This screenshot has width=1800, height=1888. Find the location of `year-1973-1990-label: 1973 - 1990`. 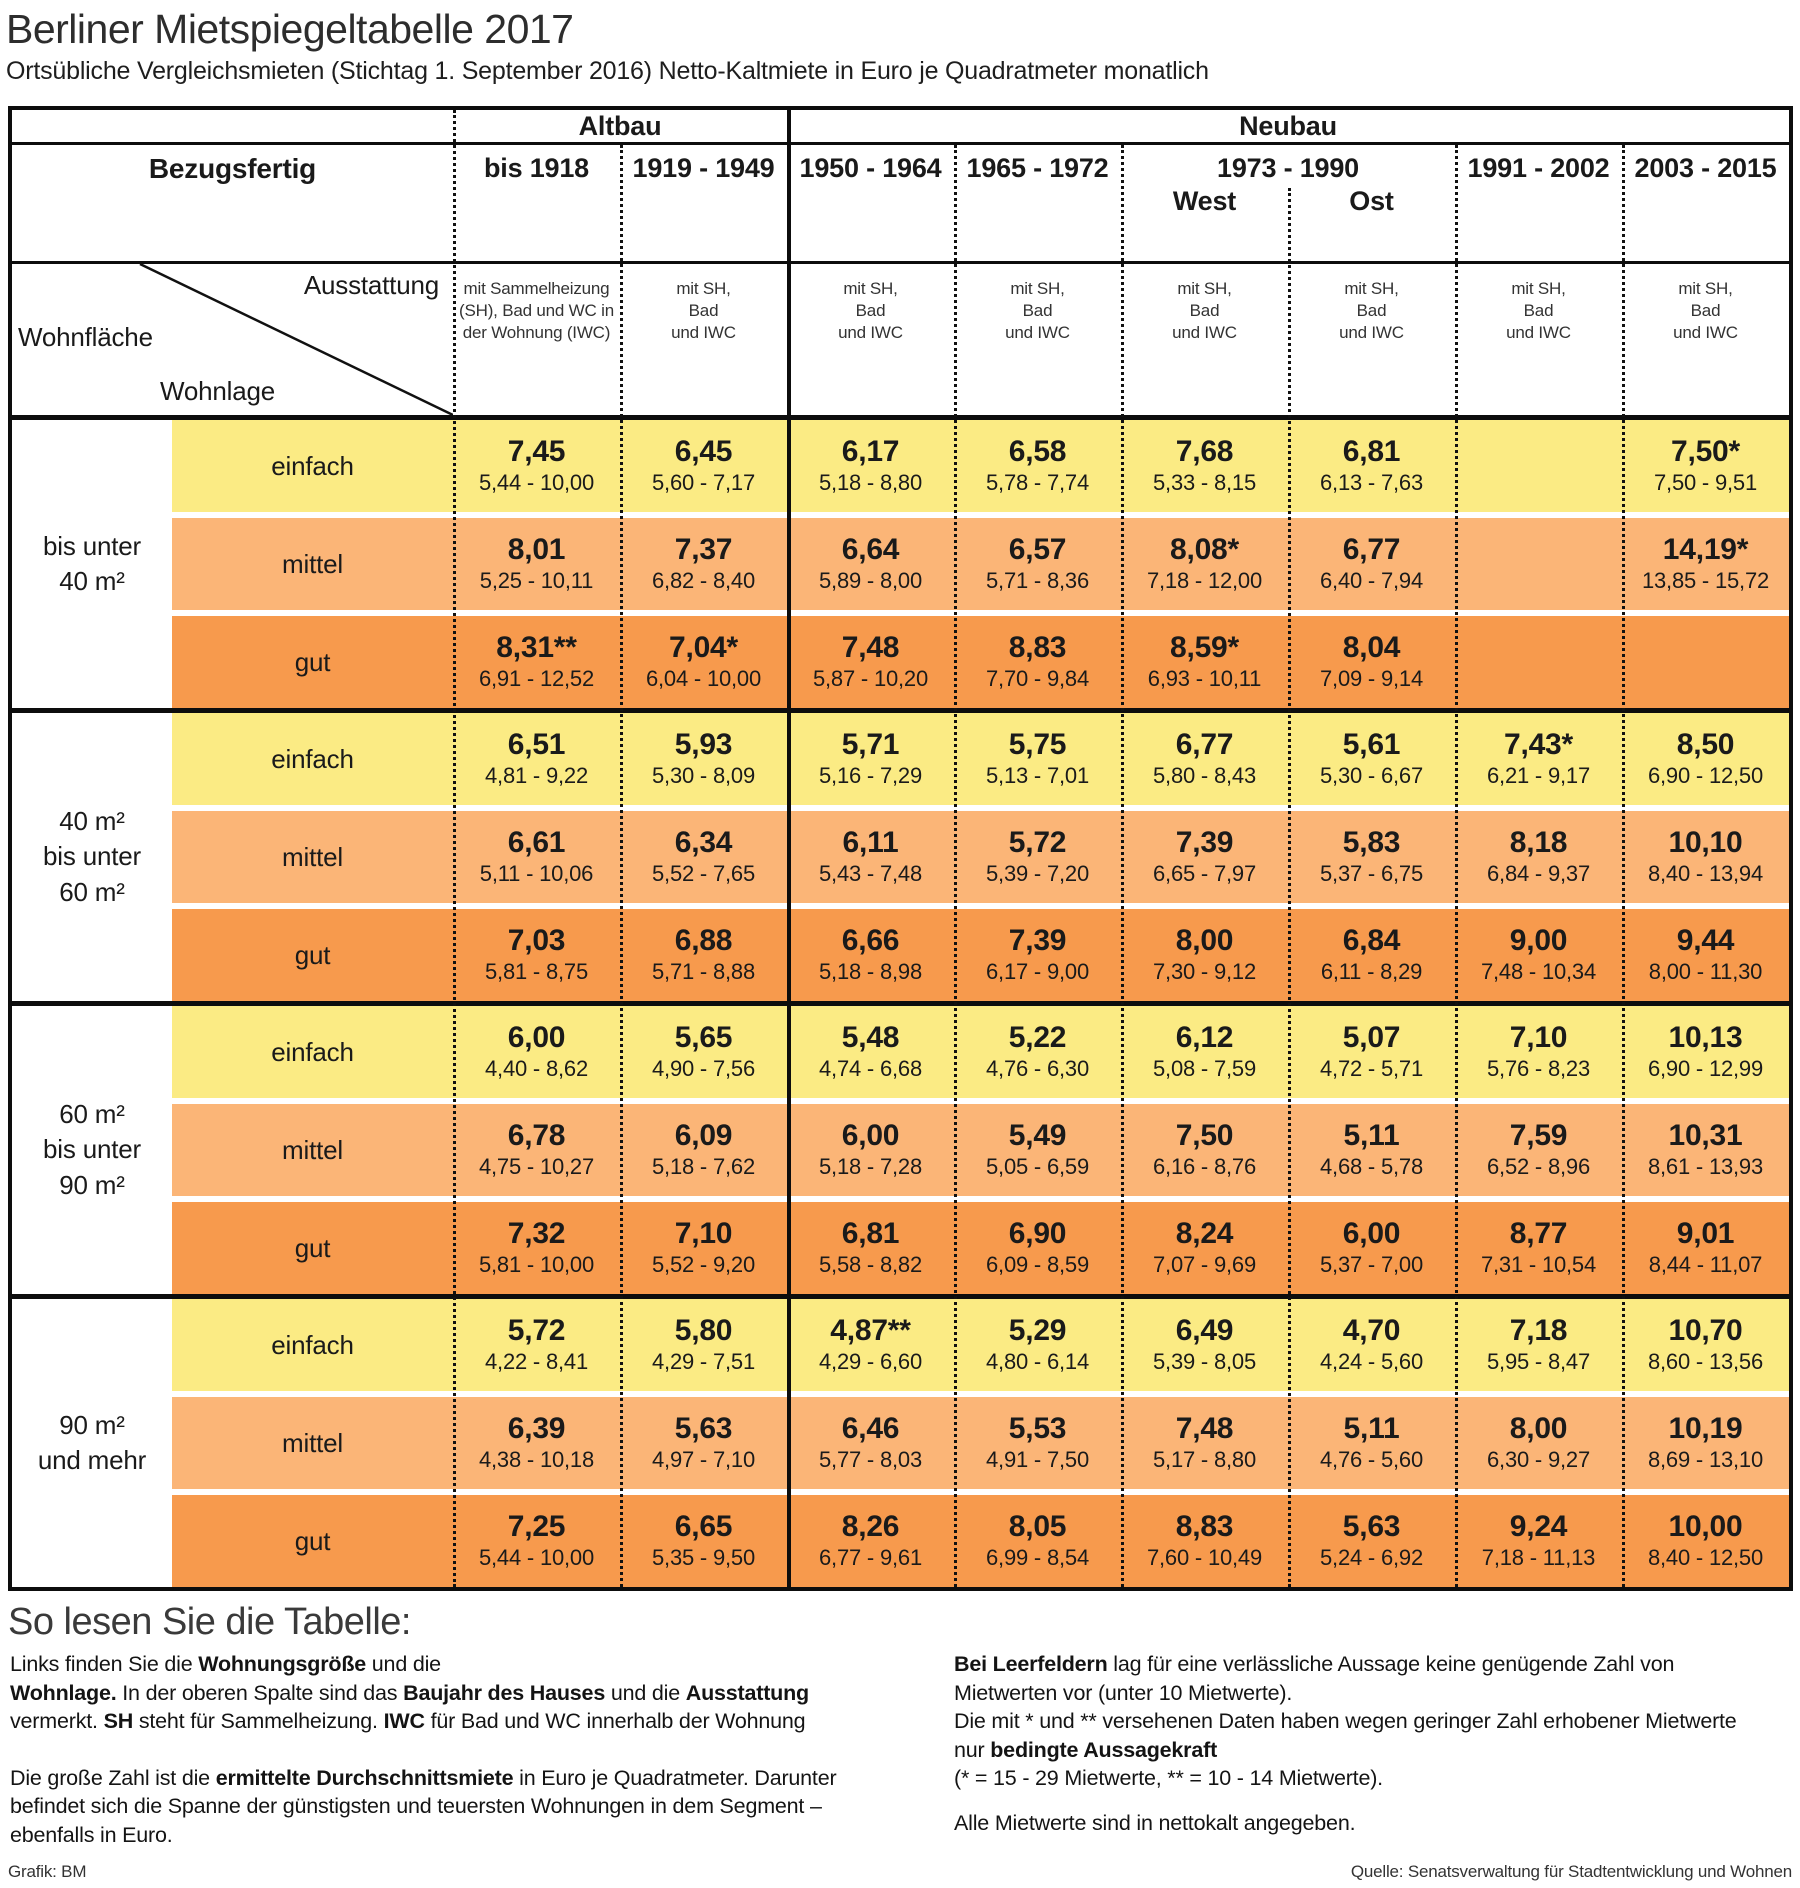

year-1973-1990-label: 1973 - 1990 is located at coordinates (1288, 168).